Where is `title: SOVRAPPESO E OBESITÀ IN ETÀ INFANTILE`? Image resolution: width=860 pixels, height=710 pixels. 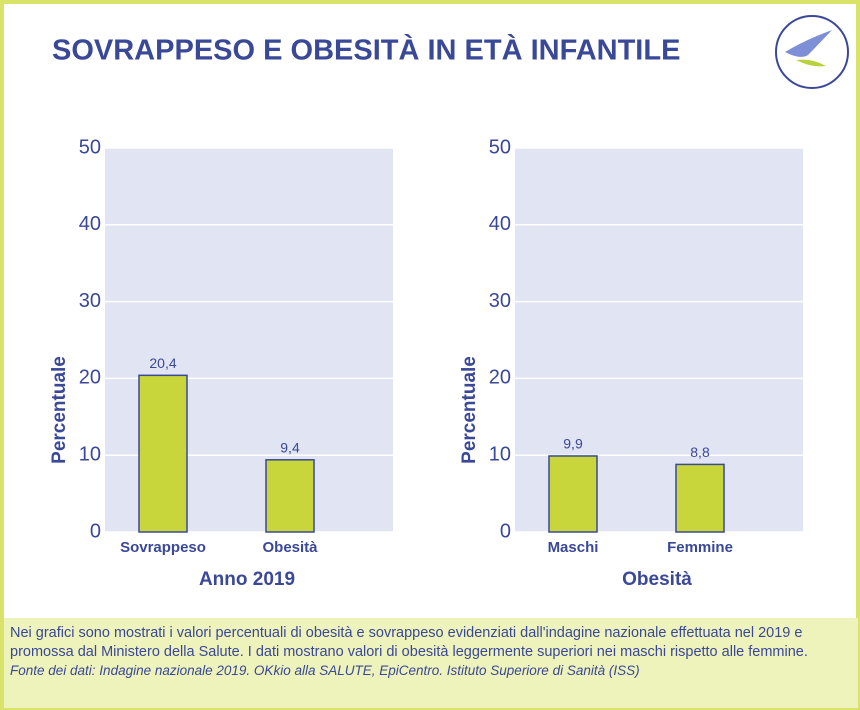
title: SOVRAPPESO E OBESITÀ IN ETÀ INFANTILE is located at coordinates (366, 50).